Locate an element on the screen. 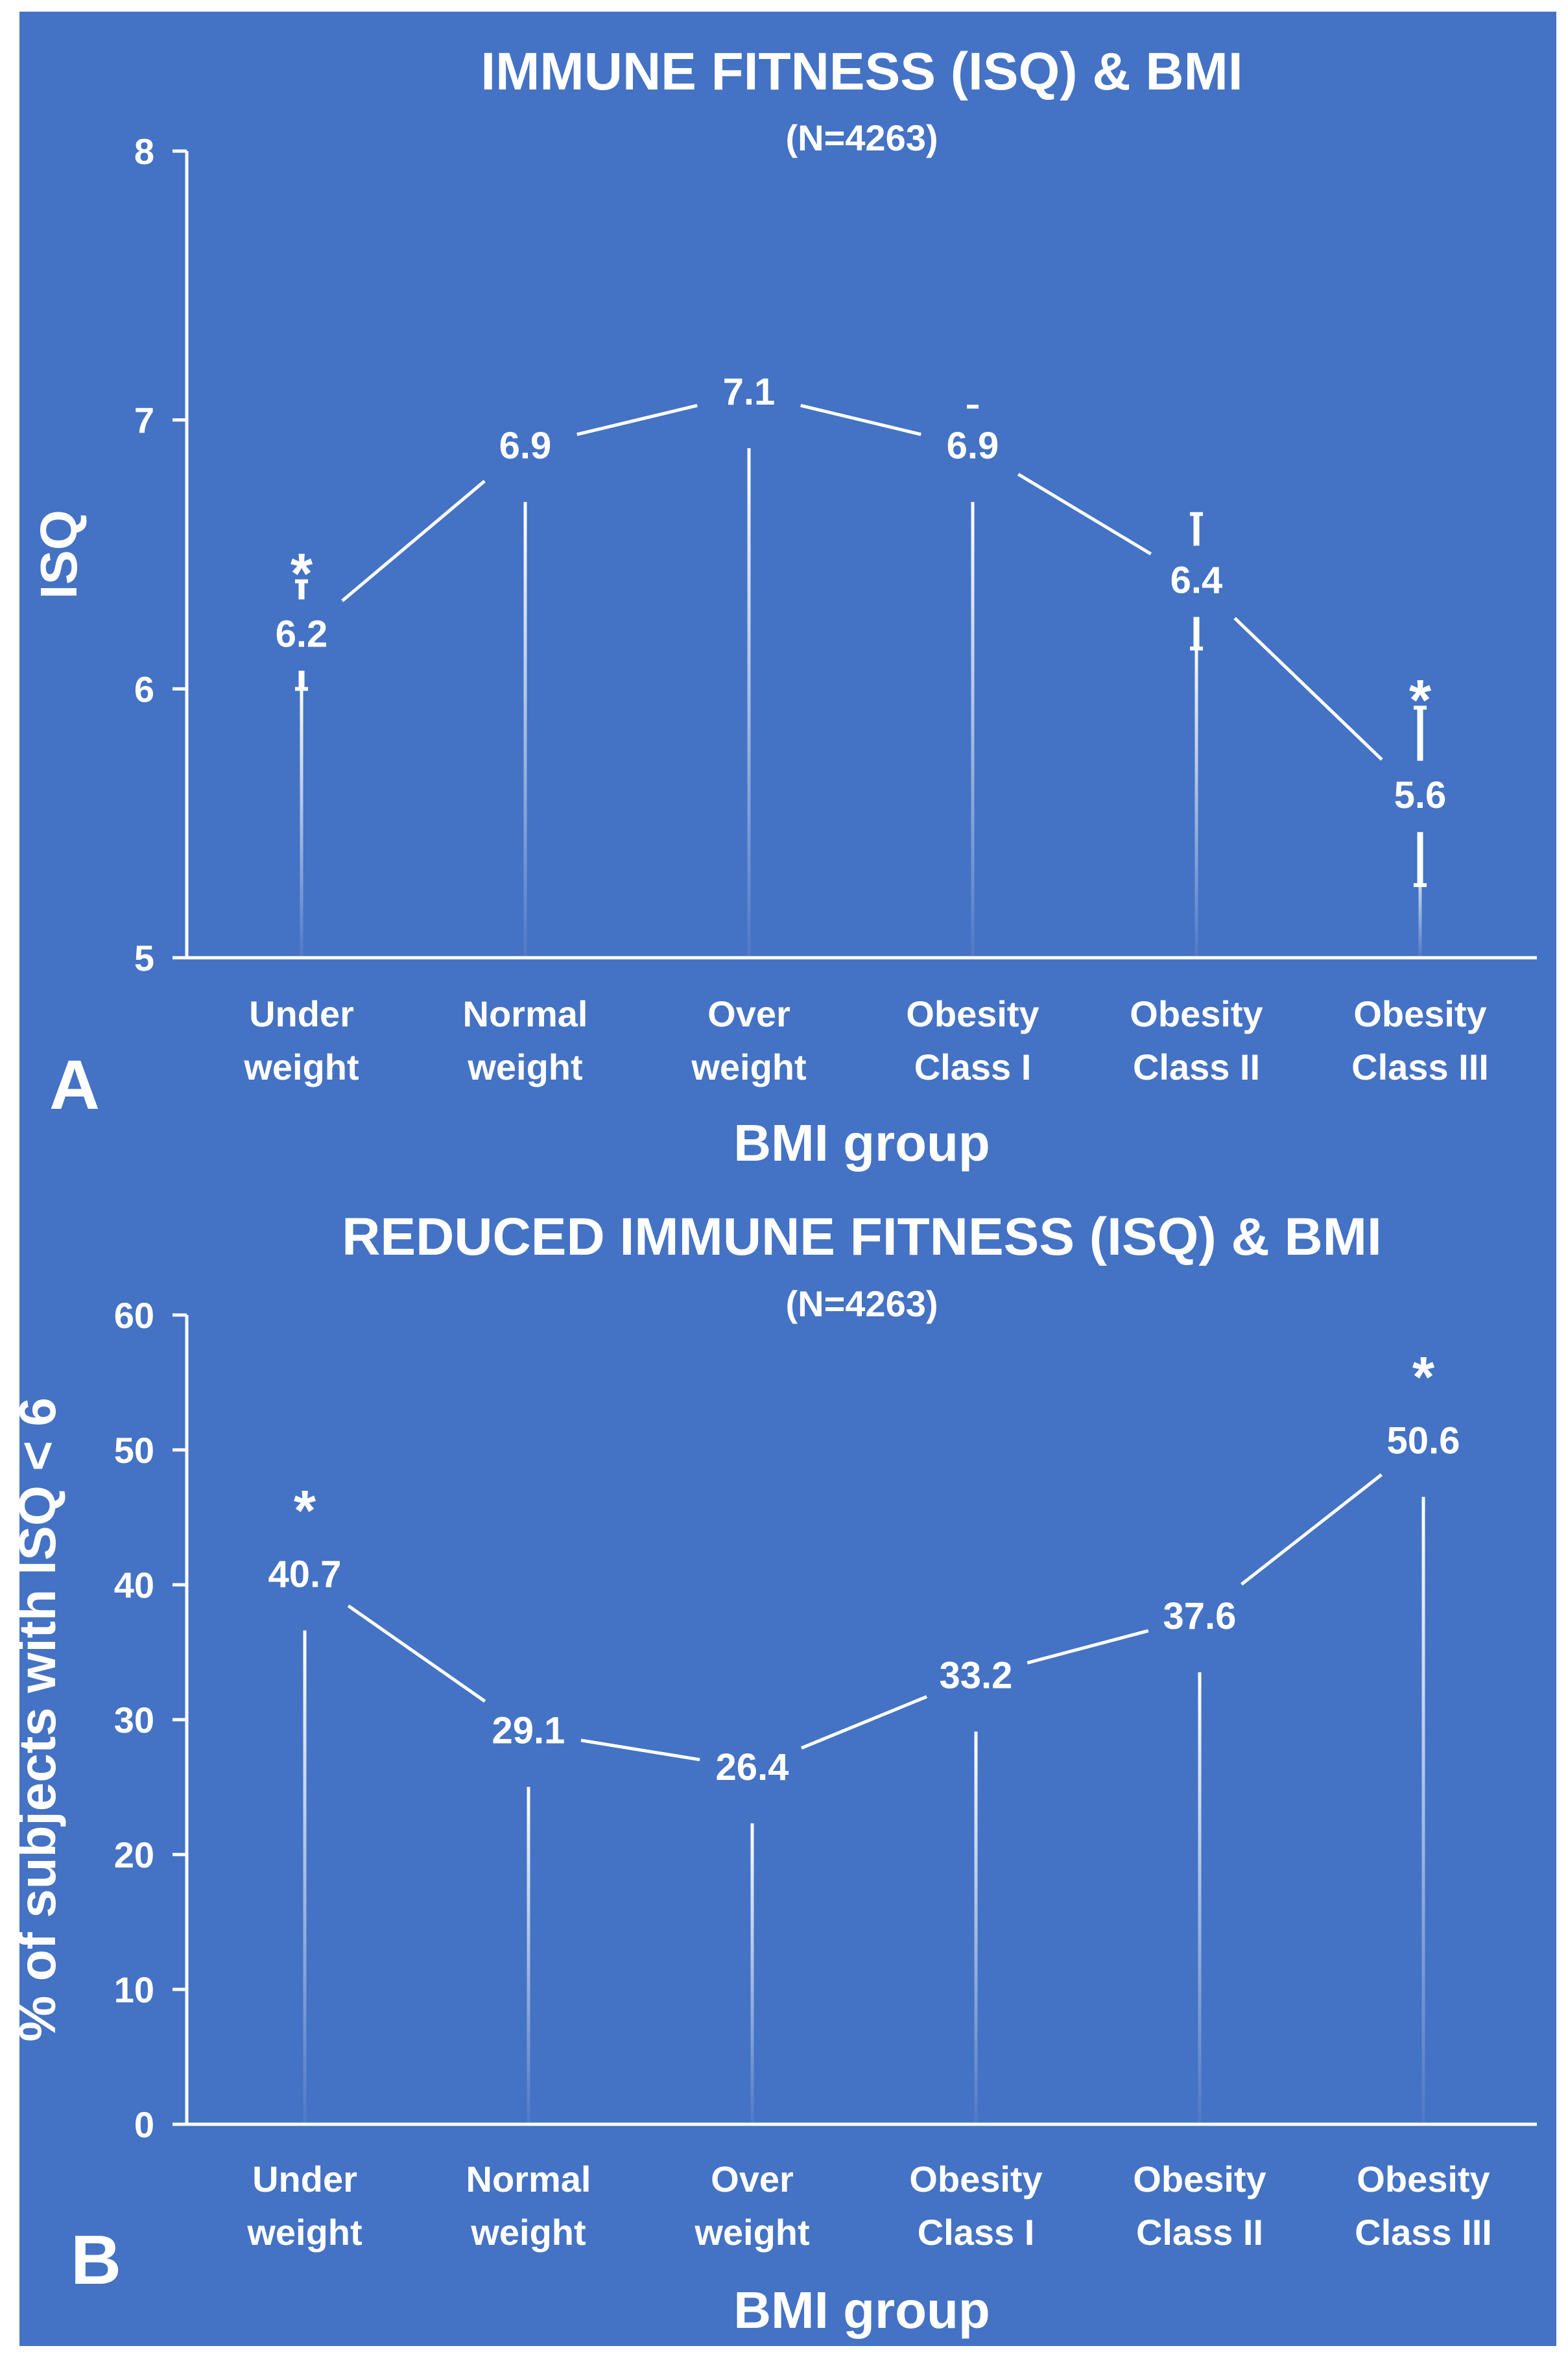 This screenshot has width=1568, height=2359. data-label: 6.2 is located at coordinates (302, 634).